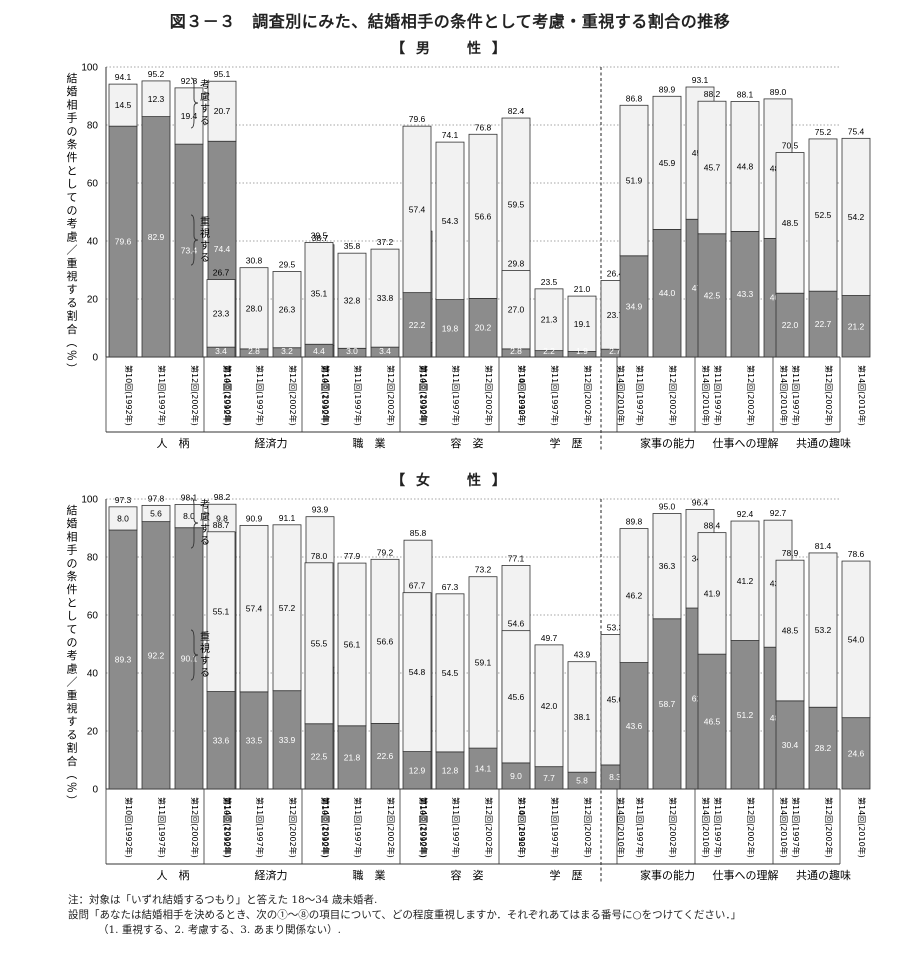 This screenshot has height=967, width=900. I want to click on consider-label: 54.5, so click(450, 673).